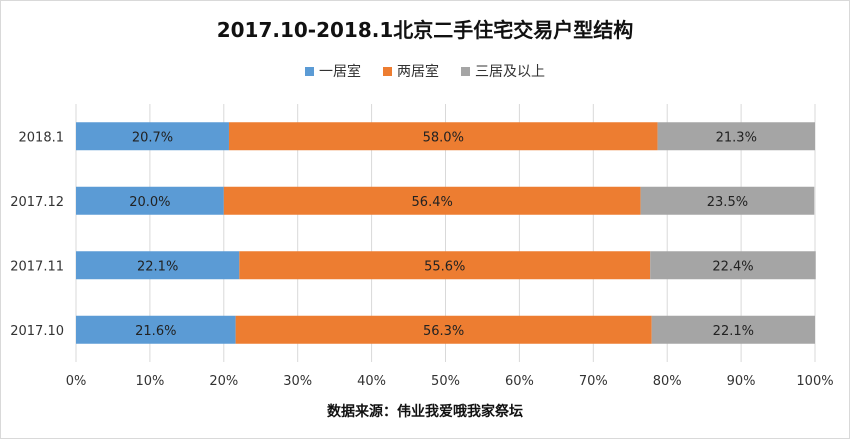  I want to click on legend-swatch-3br, so click(465, 71).